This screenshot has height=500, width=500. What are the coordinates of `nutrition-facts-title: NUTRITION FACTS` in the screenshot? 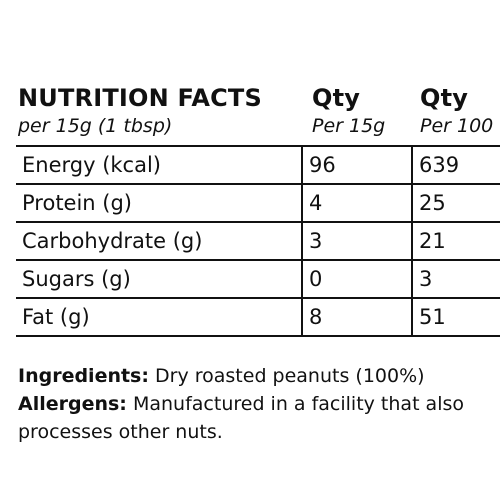 It's located at (140, 98).